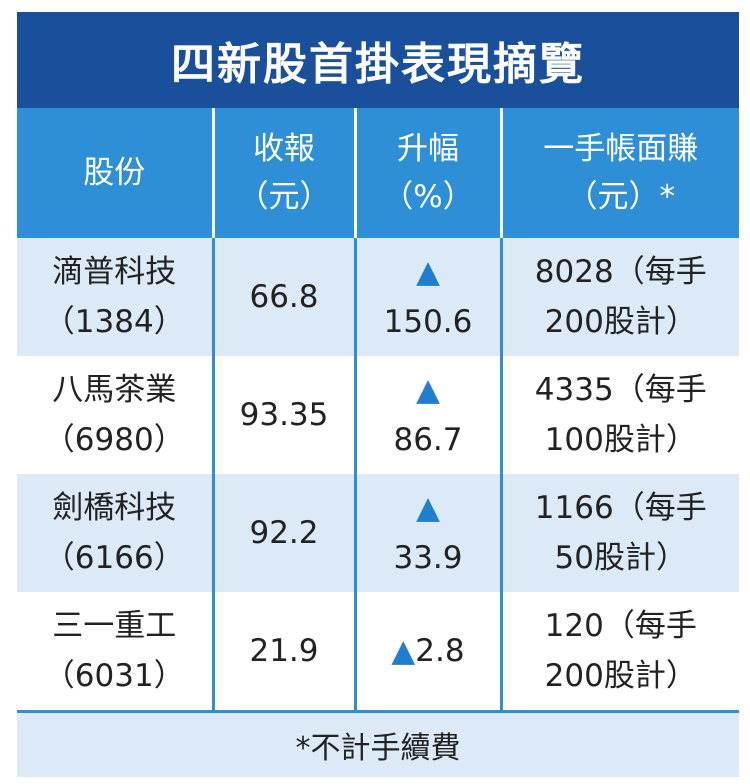 The height and width of the screenshot is (784, 750). Describe the element at coordinates (115, 415) in the screenshot. I see `stock-cell: 八馬茶業 （6980）` at that location.